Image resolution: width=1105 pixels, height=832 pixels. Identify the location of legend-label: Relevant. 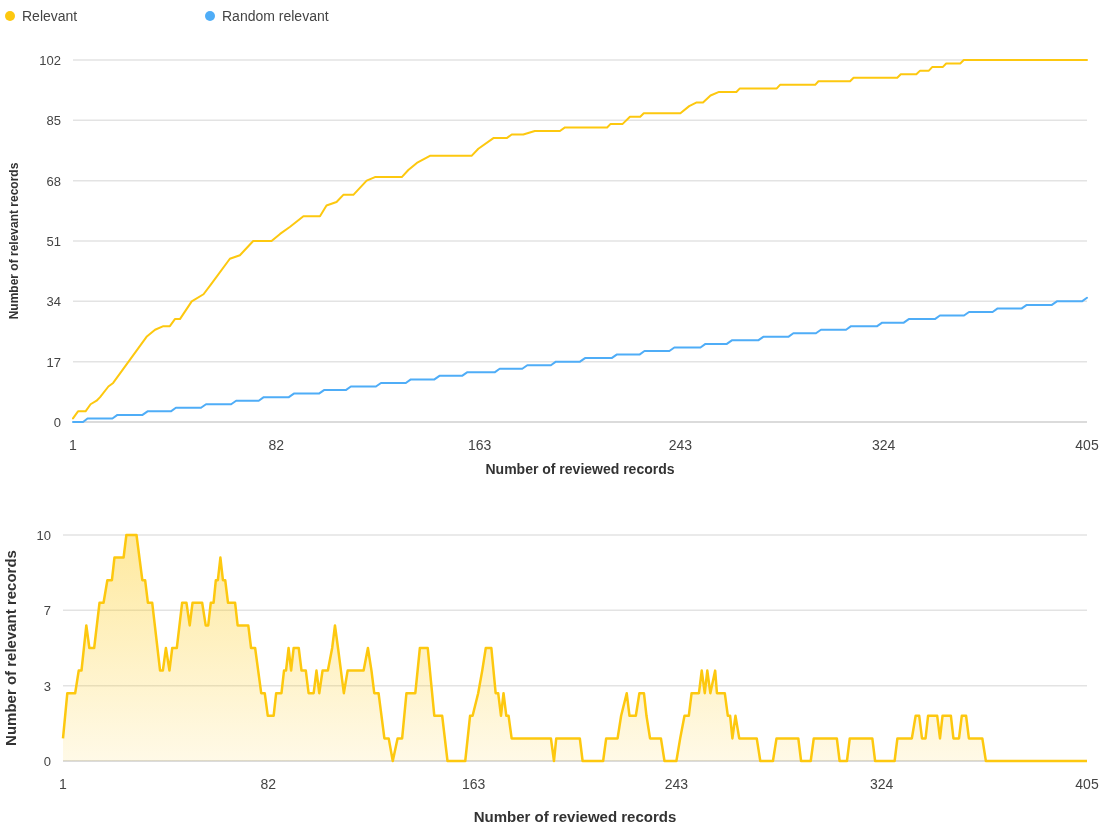
(50, 16).